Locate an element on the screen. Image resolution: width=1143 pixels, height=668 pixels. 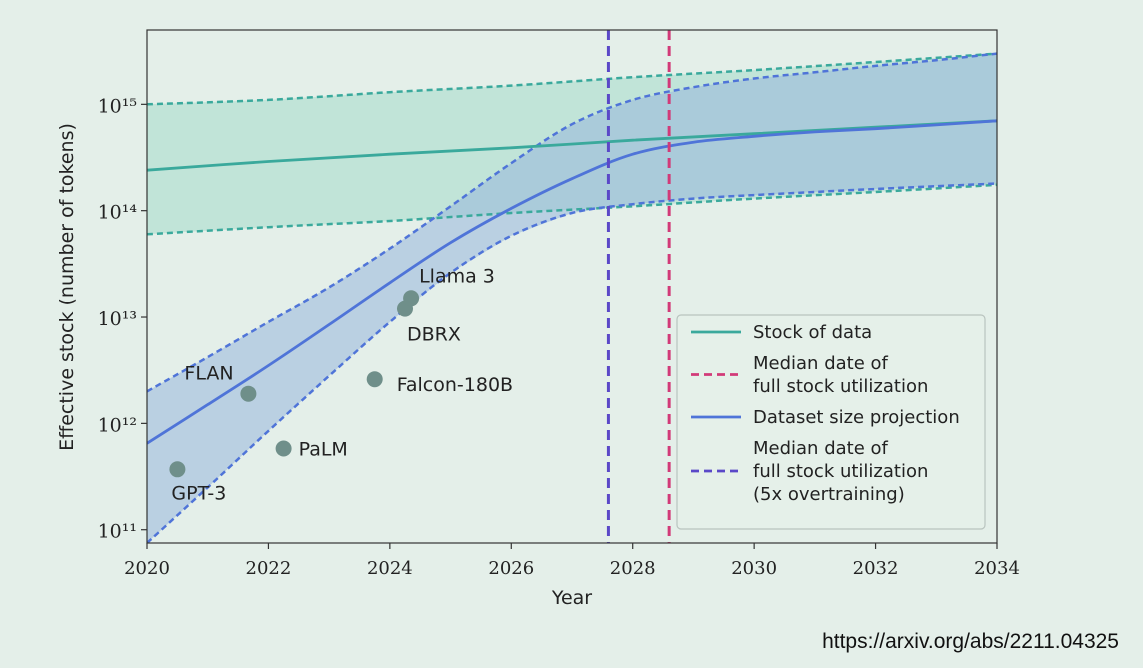
stock-of-data-line is located at coordinates (572, 145).